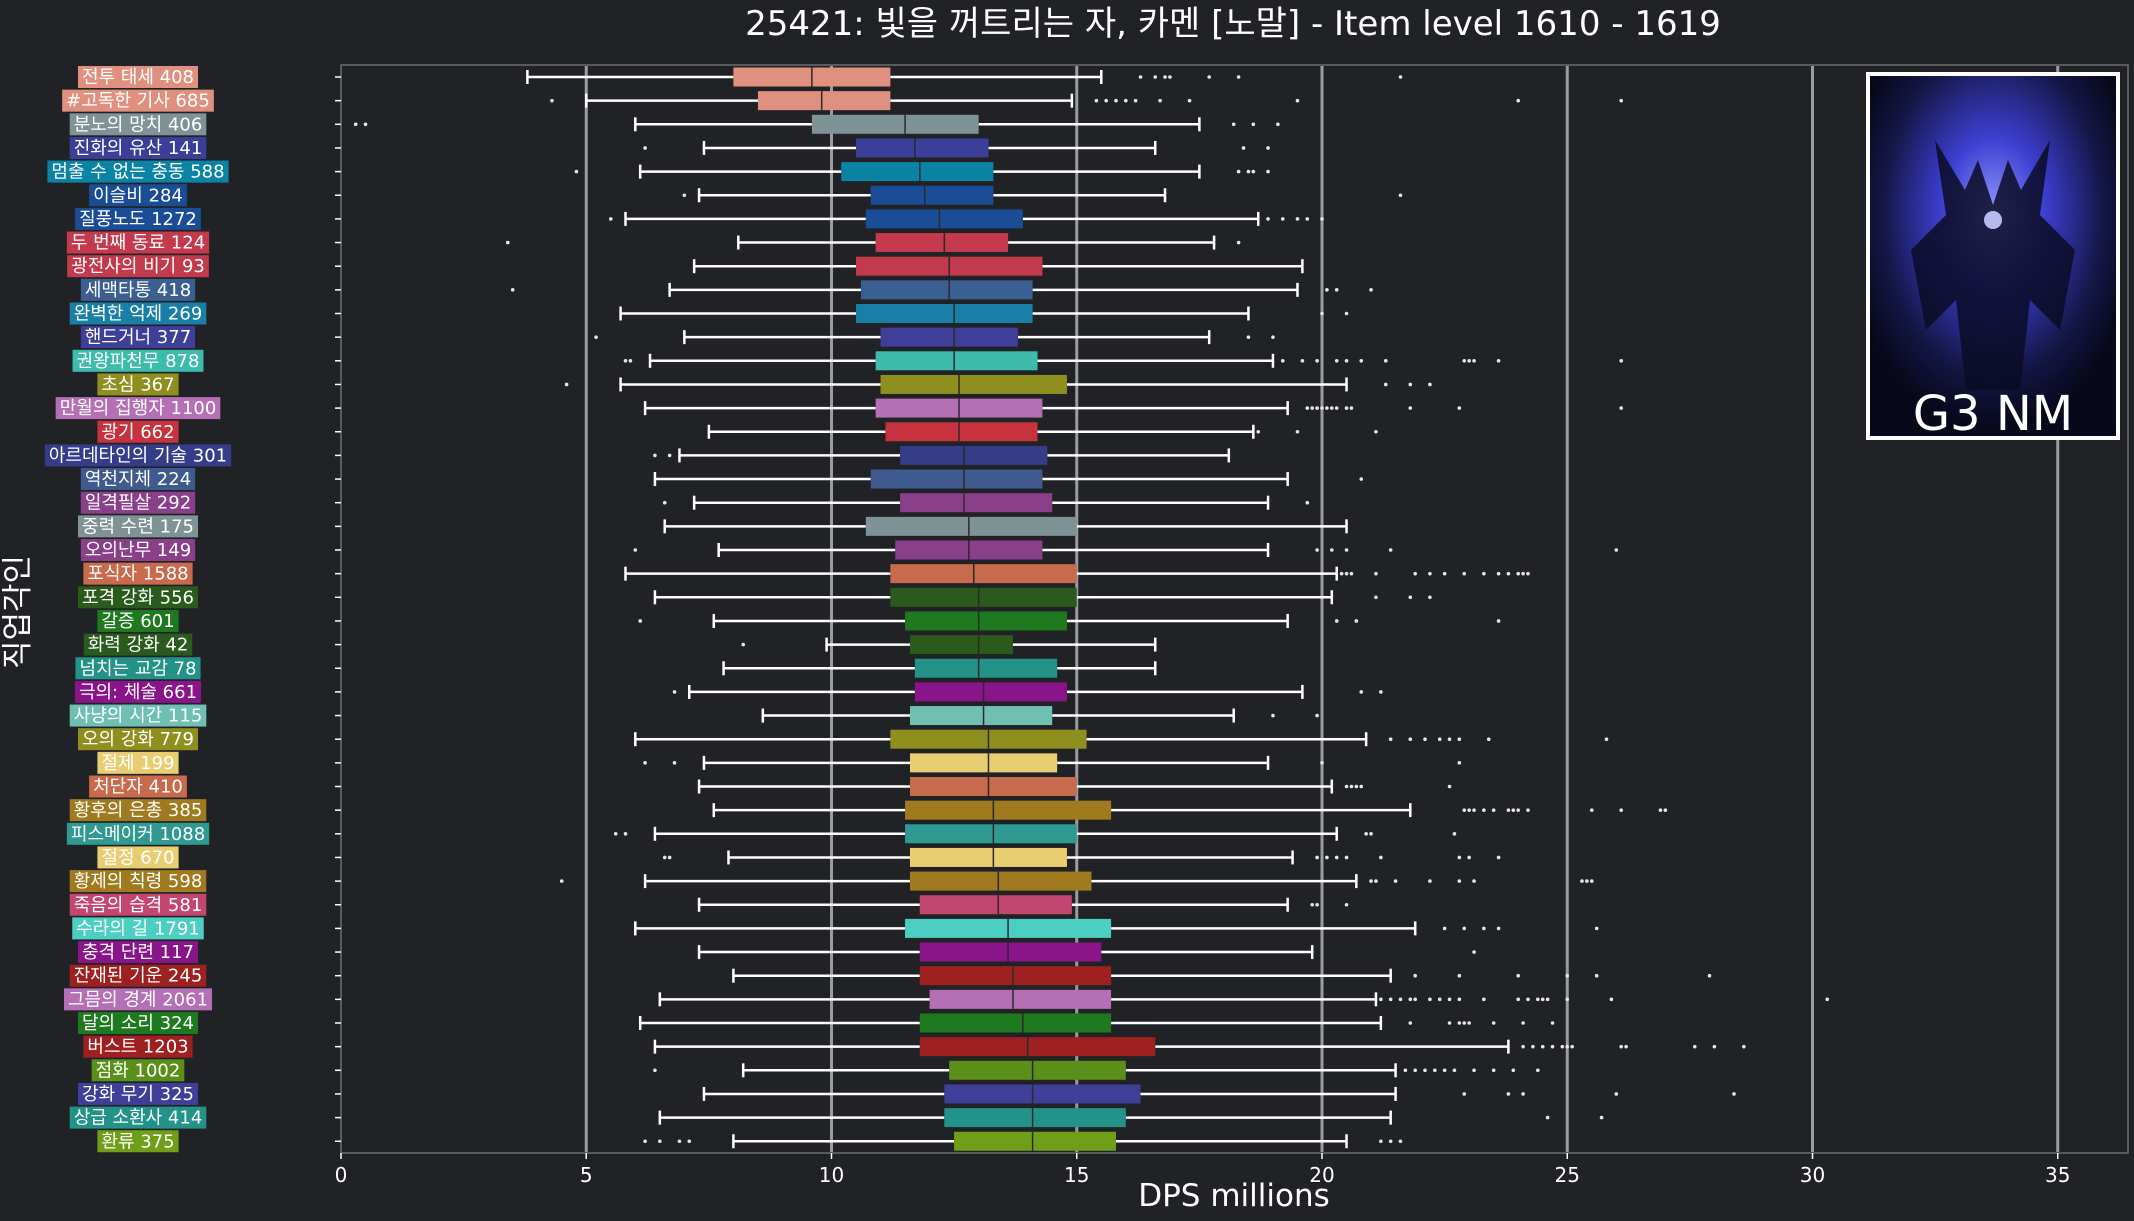  I want to click on category-label-text: 포격 강화 556, so click(138, 597).